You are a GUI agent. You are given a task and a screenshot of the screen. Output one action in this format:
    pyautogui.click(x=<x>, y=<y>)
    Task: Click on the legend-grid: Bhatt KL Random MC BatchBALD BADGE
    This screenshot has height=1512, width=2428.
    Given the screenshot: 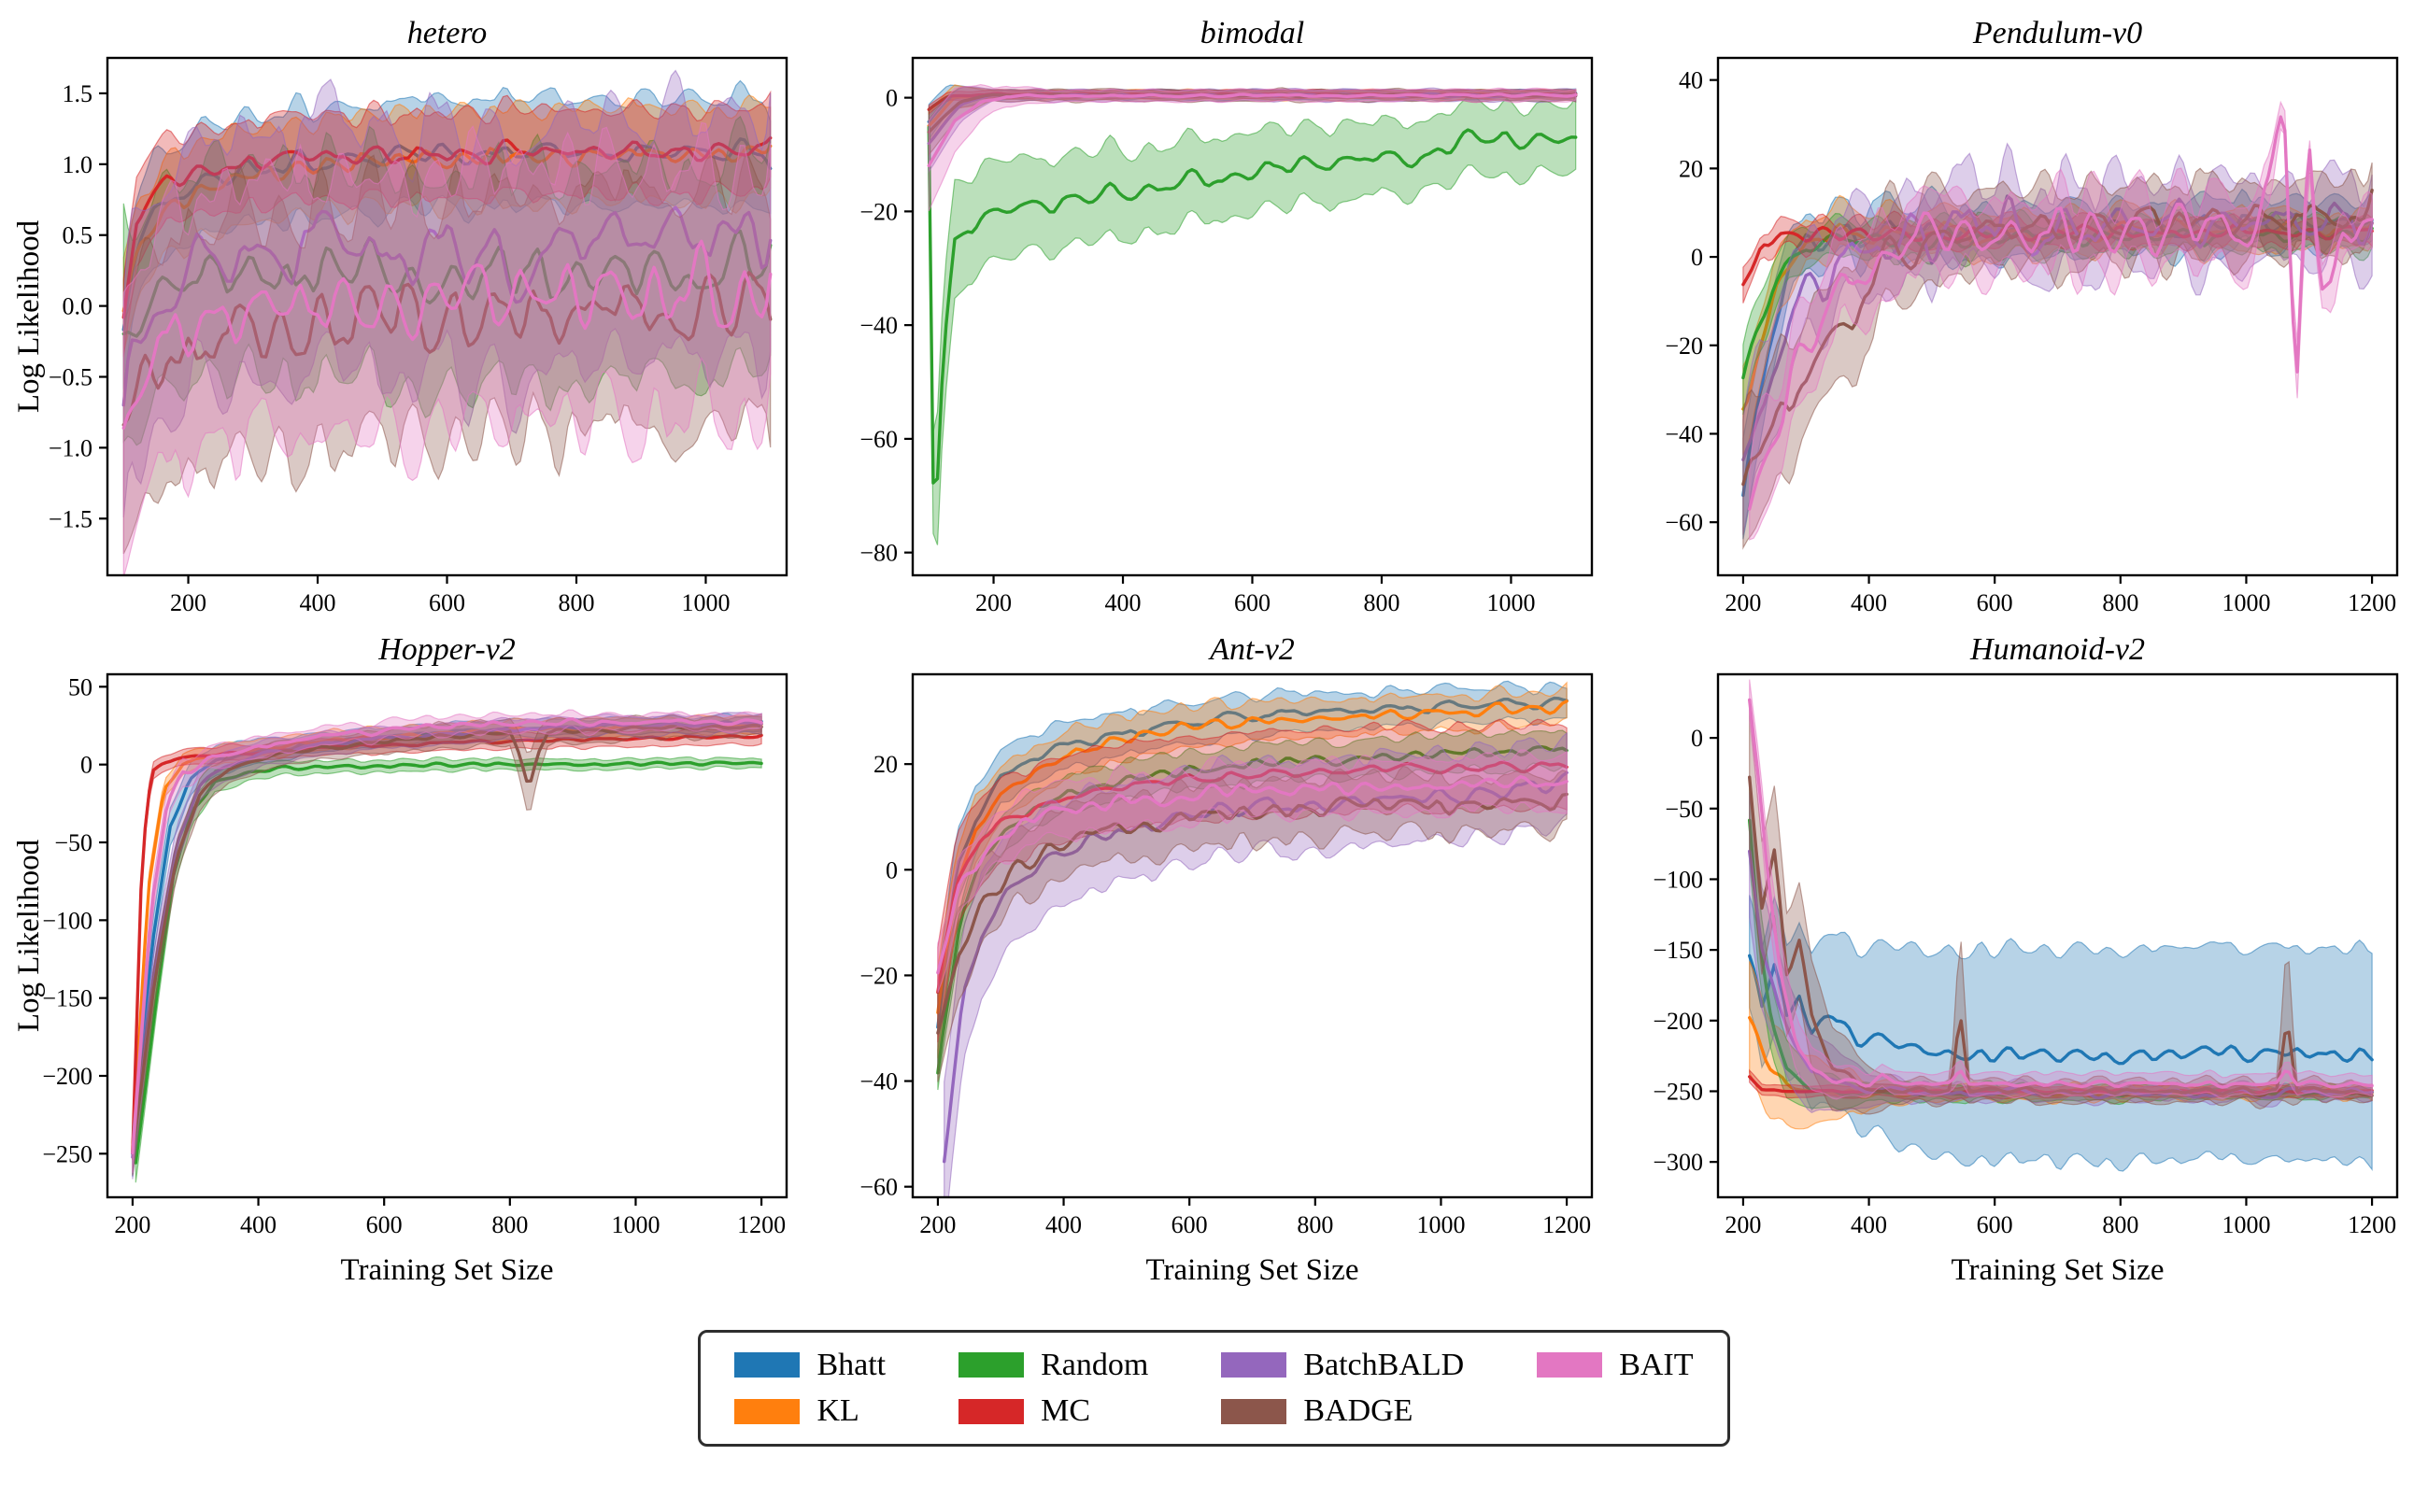 What is the action you would take?
    pyautogui.click(x=1214, y=1388)
    